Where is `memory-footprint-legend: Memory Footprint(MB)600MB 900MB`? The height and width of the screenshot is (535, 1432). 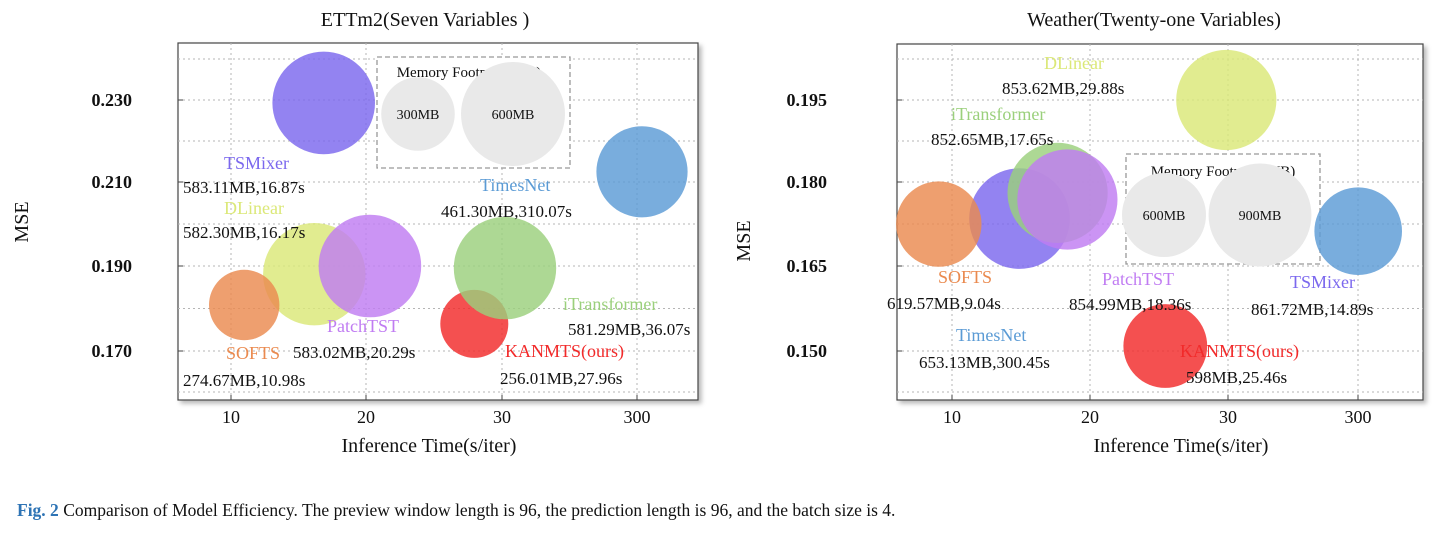
memory-footprint-legend: Memory Footprint(MB)600MB 900MB is located at coordinates (1221, 210).